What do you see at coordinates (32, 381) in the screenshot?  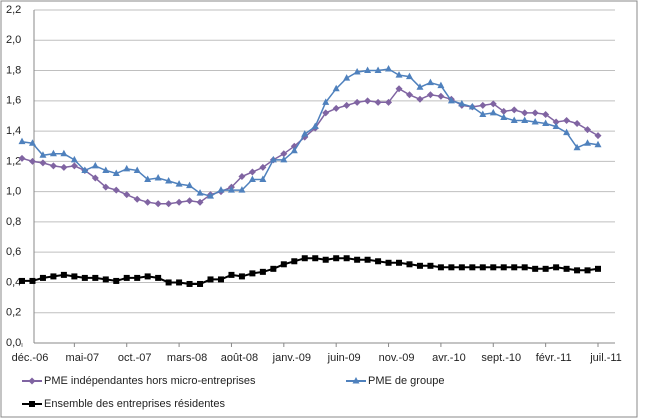 I see `legend-marker` at bounding box center [32, 381].